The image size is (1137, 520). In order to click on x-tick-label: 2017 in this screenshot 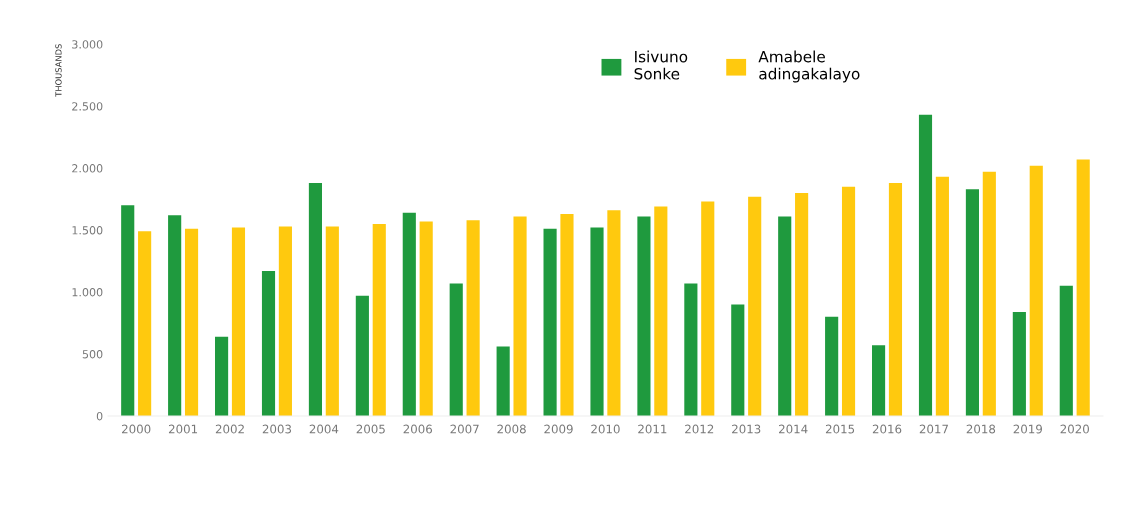, I will do `click(933, 429)`.